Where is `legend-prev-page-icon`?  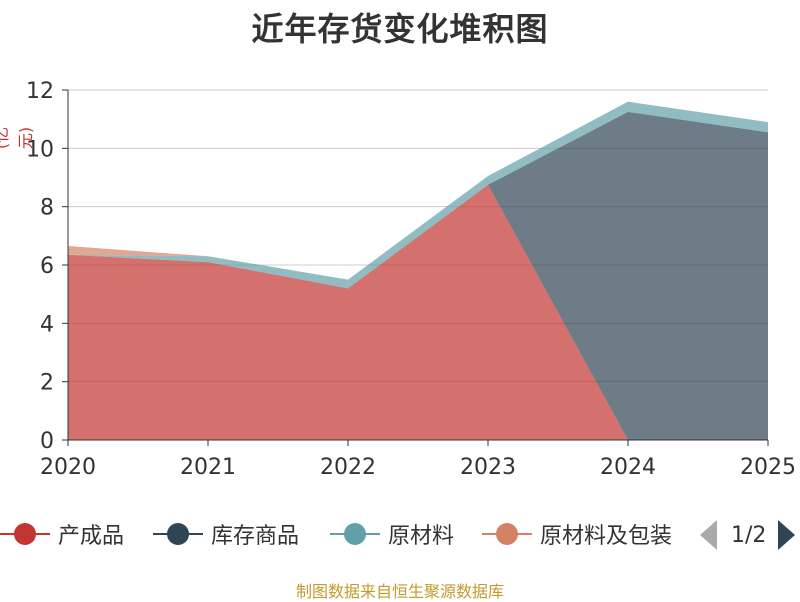
legend-prev-page-icon is located at coordinates (708, 535).